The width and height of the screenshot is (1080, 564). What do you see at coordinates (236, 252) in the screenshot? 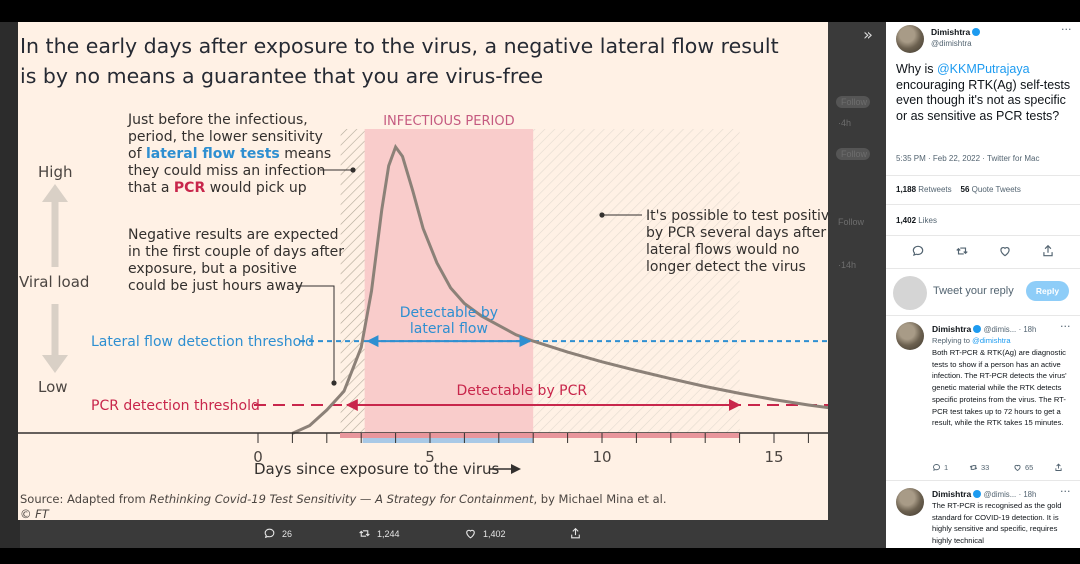
I see `annotation-2-line-2: in the first couple of days after` at bounding box center [236, 252].